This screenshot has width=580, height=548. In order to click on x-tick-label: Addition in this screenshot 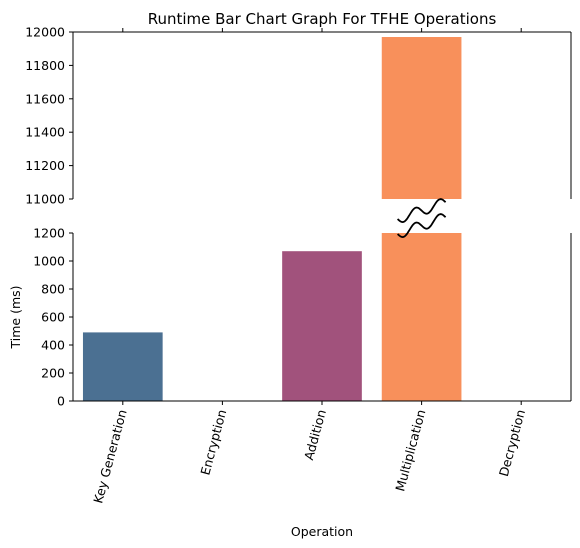, I will do `click(315, 435)`.